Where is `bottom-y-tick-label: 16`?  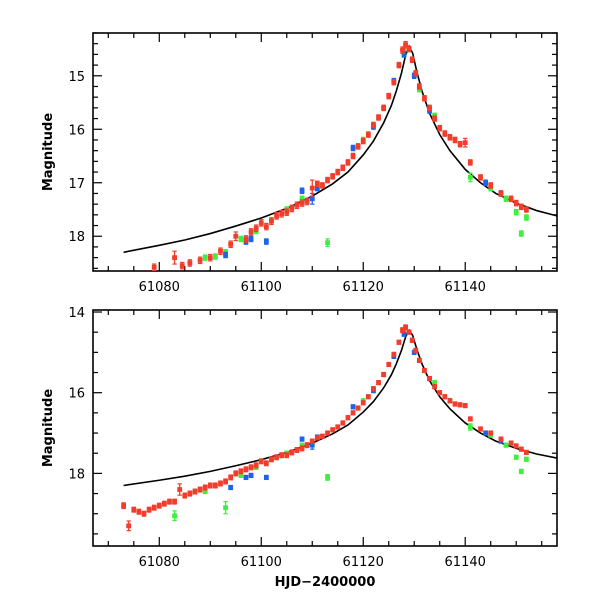 bottom-y-tick-label: 16 is located at coordinates (76, 394).